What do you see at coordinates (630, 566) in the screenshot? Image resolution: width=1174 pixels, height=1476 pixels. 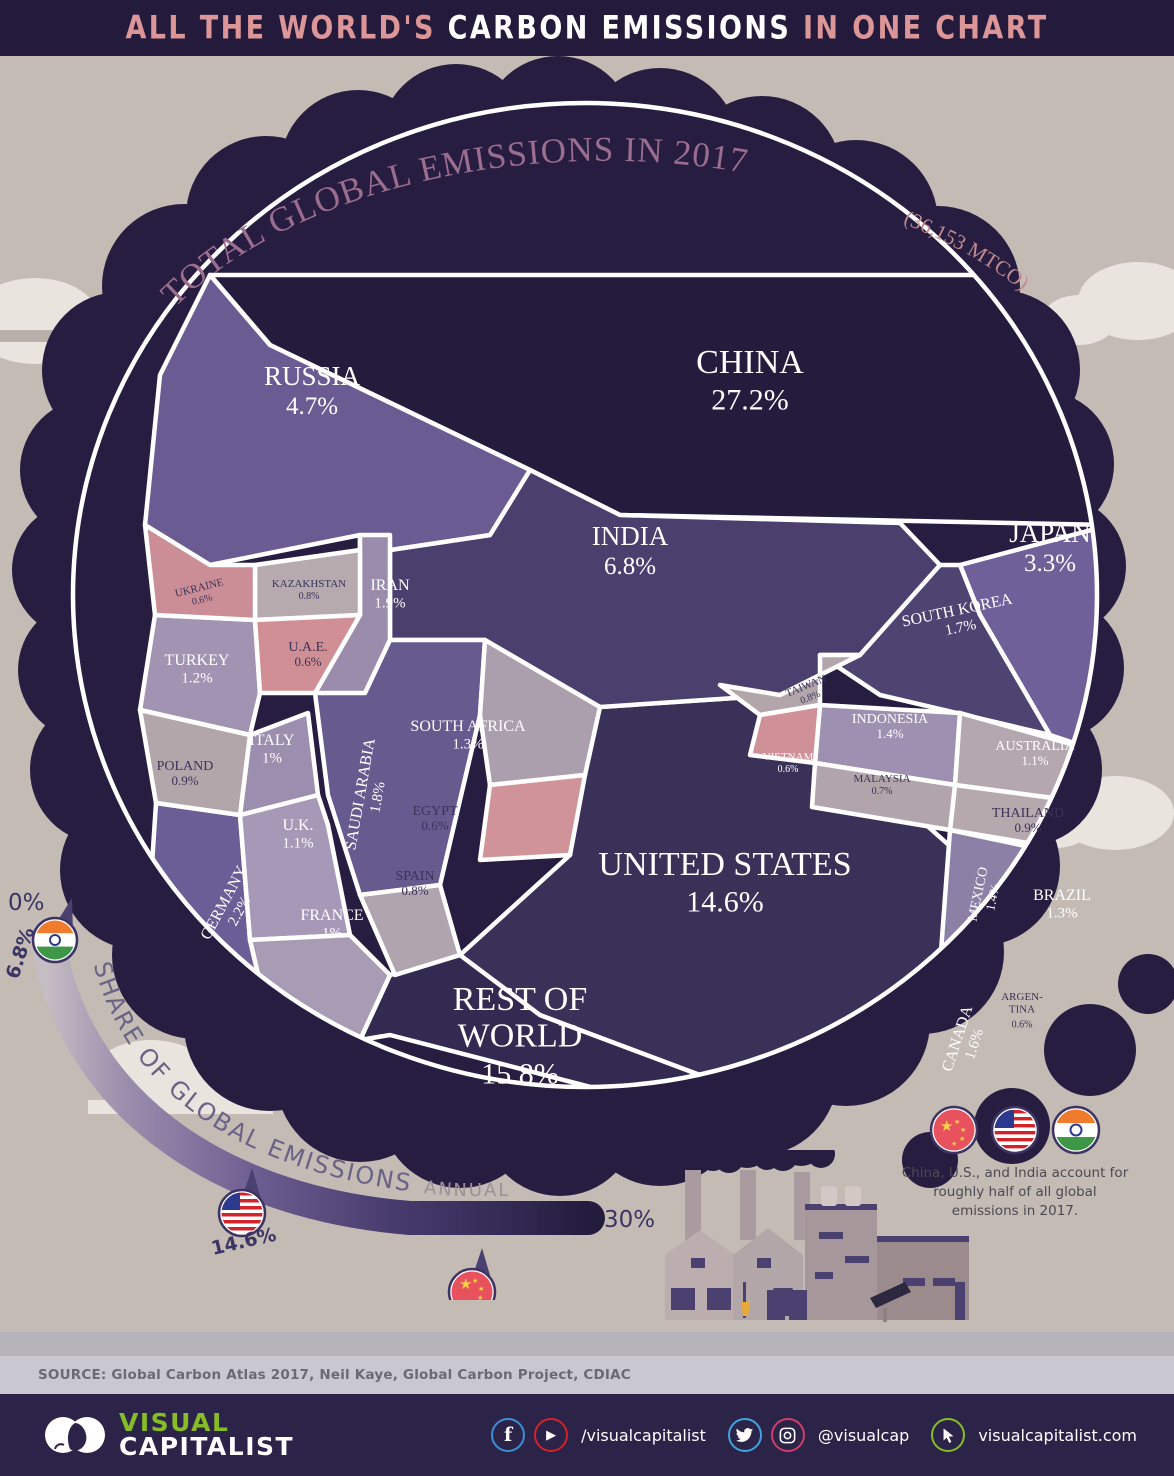 I see `cell-value: 6.8%` at bounding box center [630, 566].